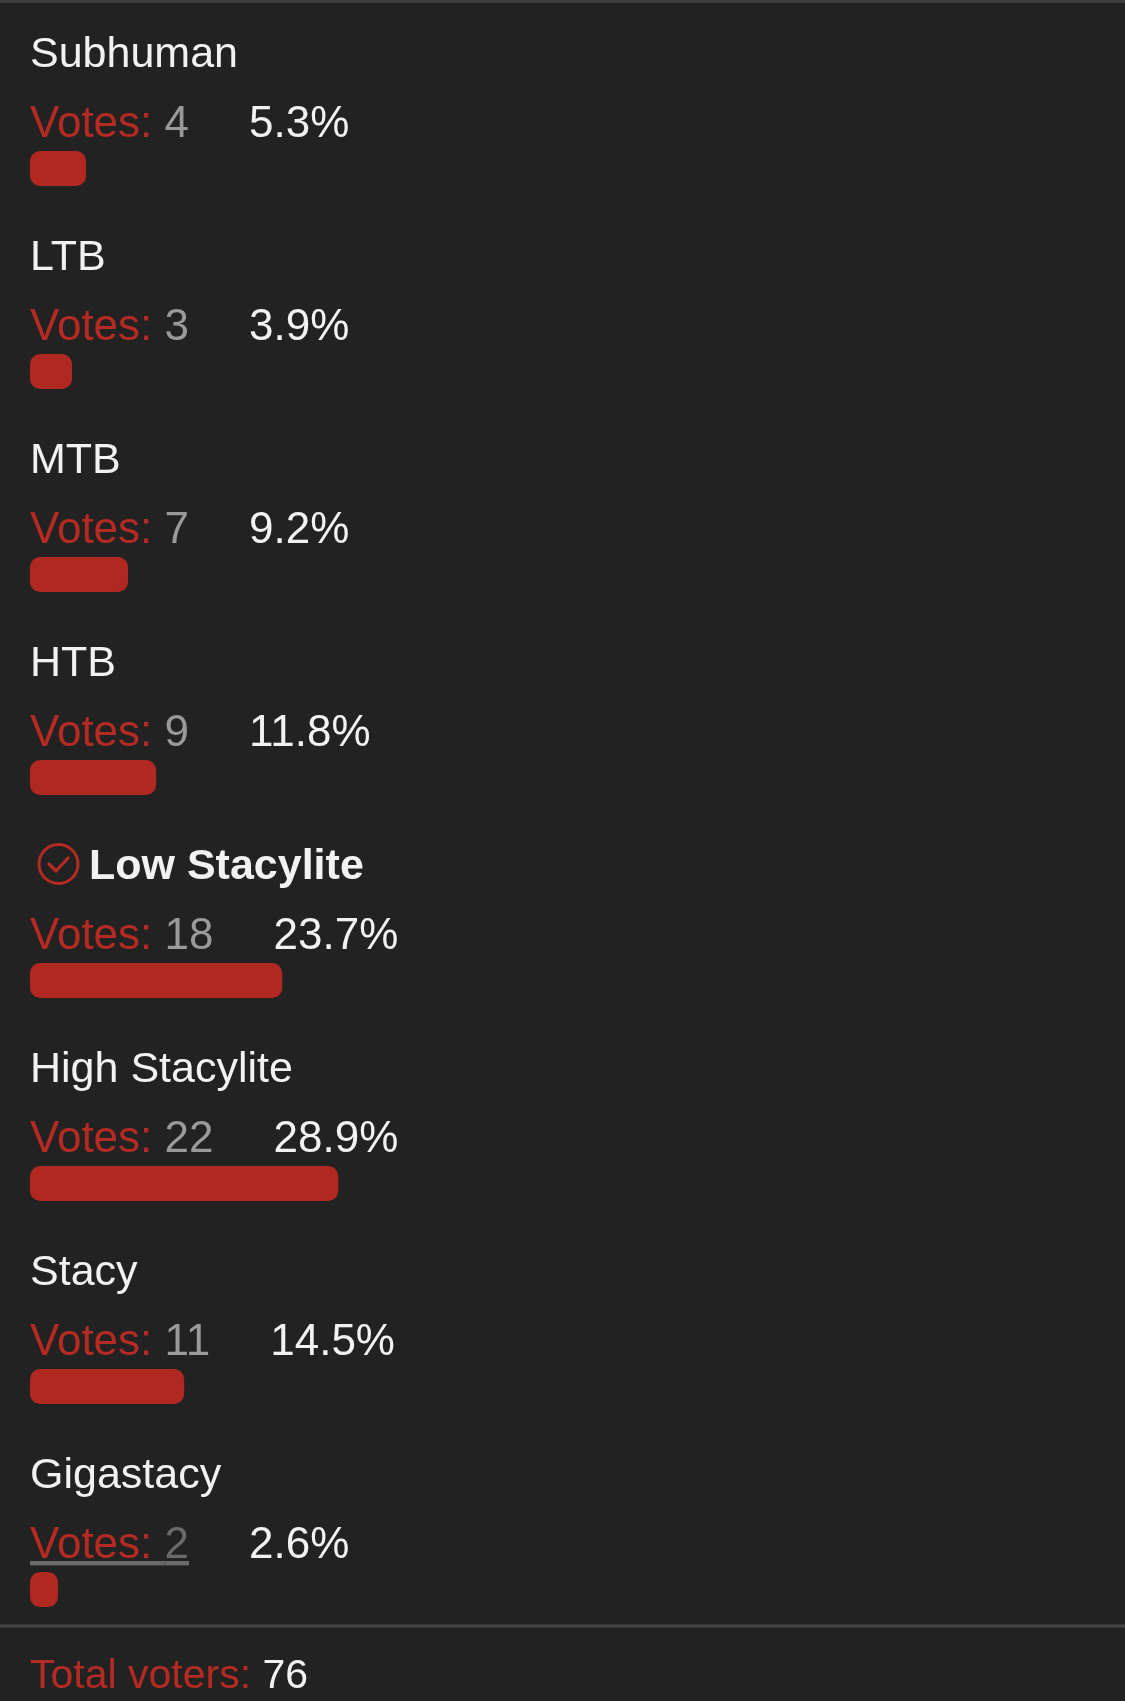  I want to click on y-tick-label: Subhuman, so click(134, 52).